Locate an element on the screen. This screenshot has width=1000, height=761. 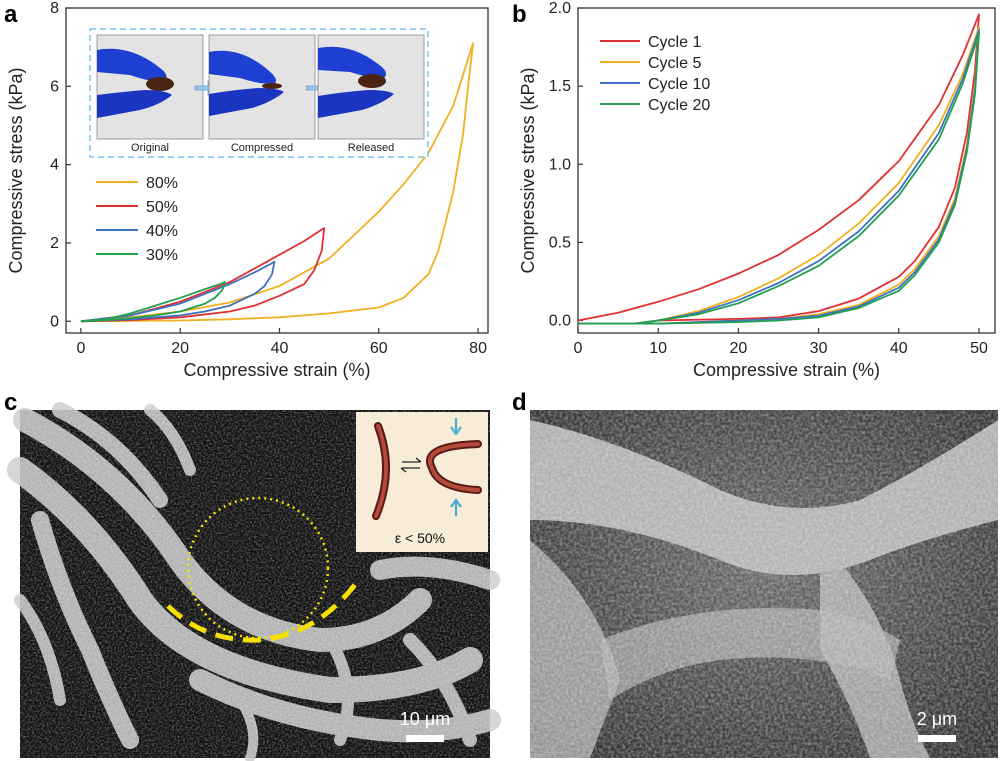
x-tick-label: 10 is located at coordinates (658, 348).